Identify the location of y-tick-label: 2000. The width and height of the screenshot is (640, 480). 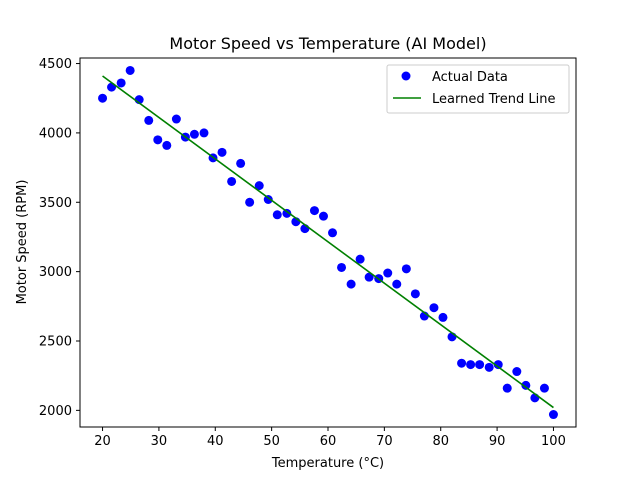
(55, 411).